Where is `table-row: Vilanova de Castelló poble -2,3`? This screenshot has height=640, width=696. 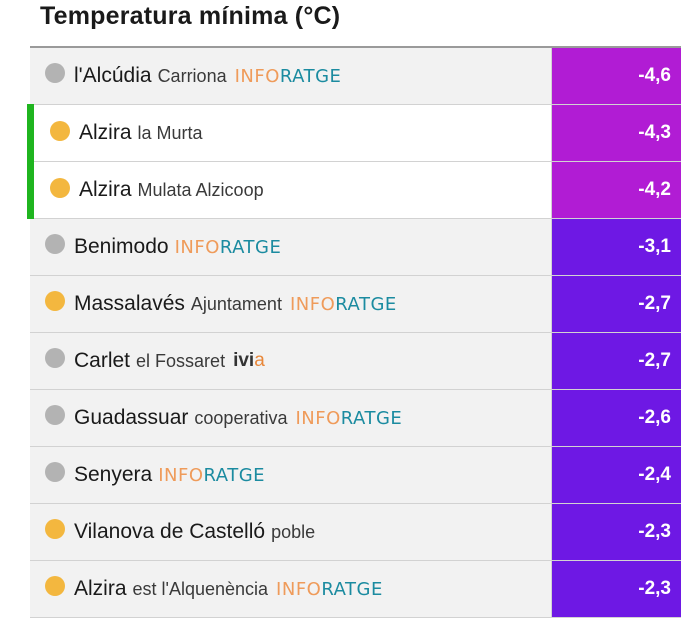 table-row: Vilanova de Castelló poble -2,3 is located at coordinates (355, 532).